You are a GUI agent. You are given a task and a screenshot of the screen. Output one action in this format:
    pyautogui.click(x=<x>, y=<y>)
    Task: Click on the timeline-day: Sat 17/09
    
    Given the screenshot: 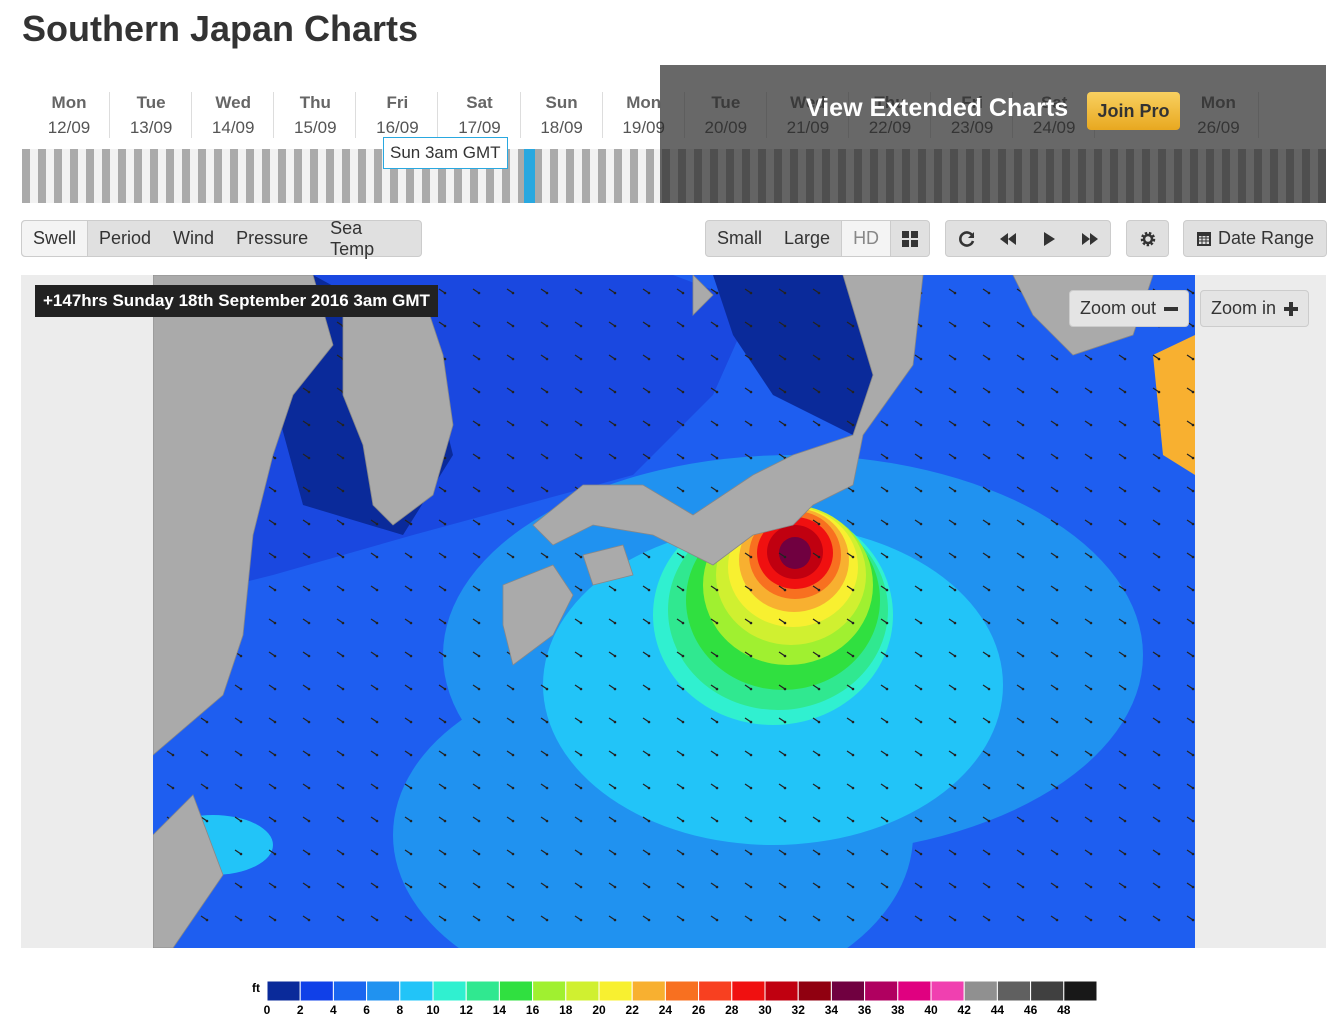 What is the action you would take?
    pyautogui.click(x=480, y=115)
    